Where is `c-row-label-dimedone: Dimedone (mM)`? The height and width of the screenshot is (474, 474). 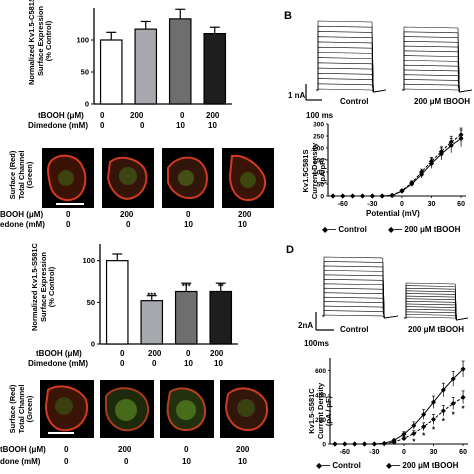 c-row-label-dimedone: Dimedone (mM) is located at coordinates (58, 363).